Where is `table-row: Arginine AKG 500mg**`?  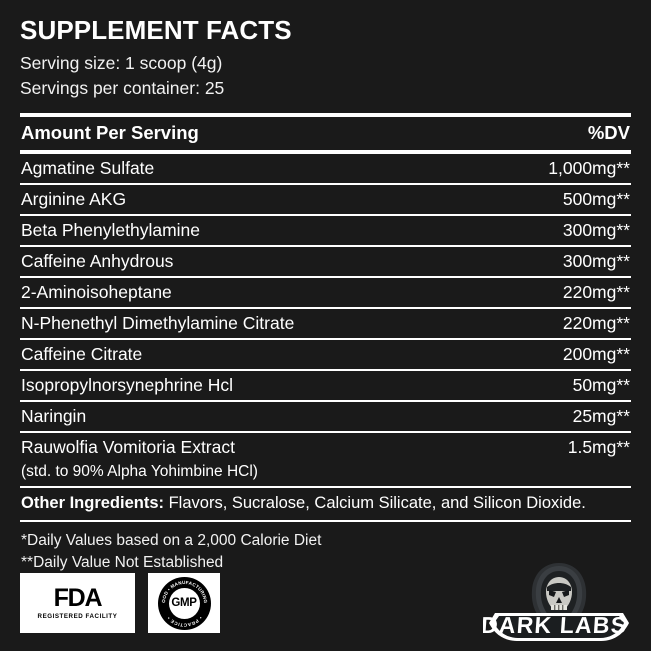
table-row: Arginine AKG 500mg** is located at coordinates (325, 199).